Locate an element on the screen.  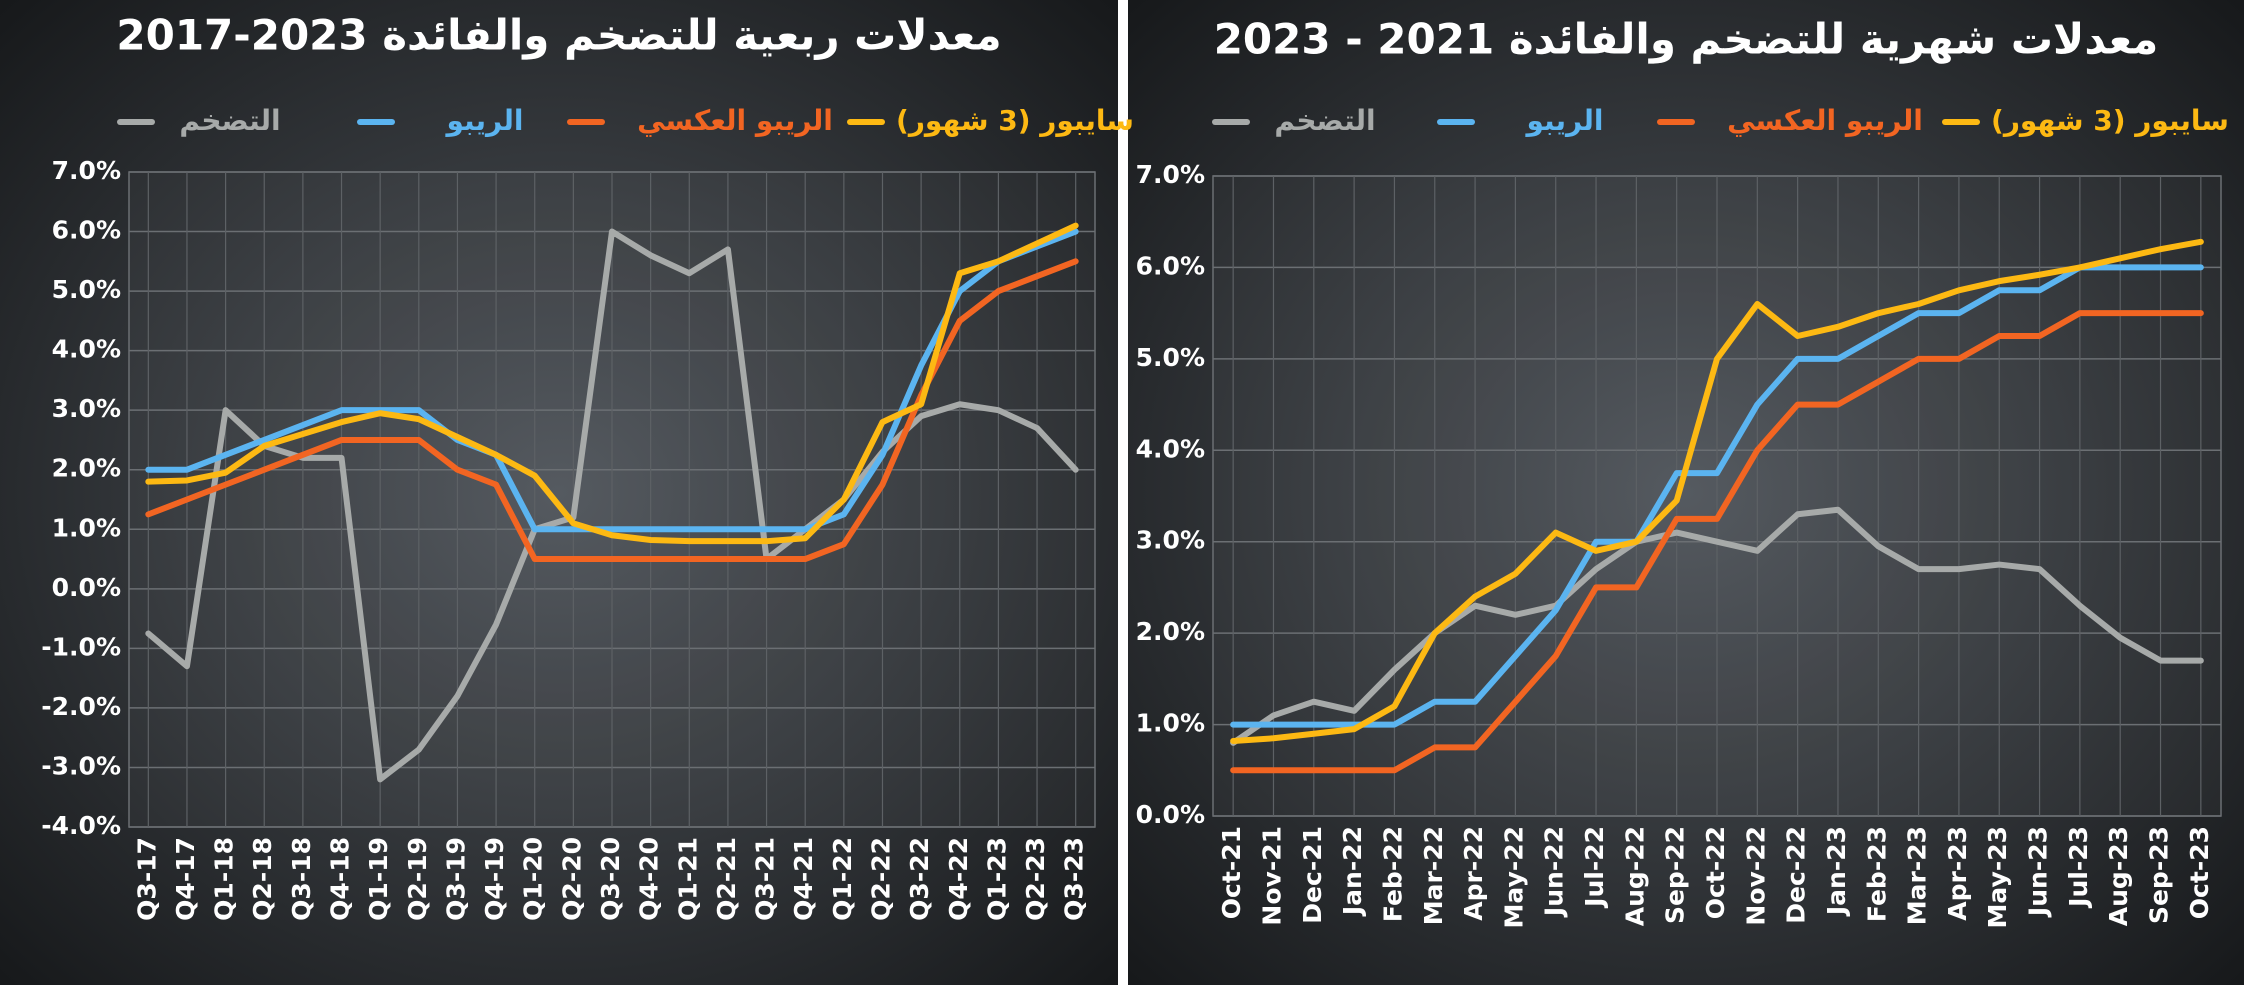
x-tick-label: Q4-22 is located at coordinates (958, 879).